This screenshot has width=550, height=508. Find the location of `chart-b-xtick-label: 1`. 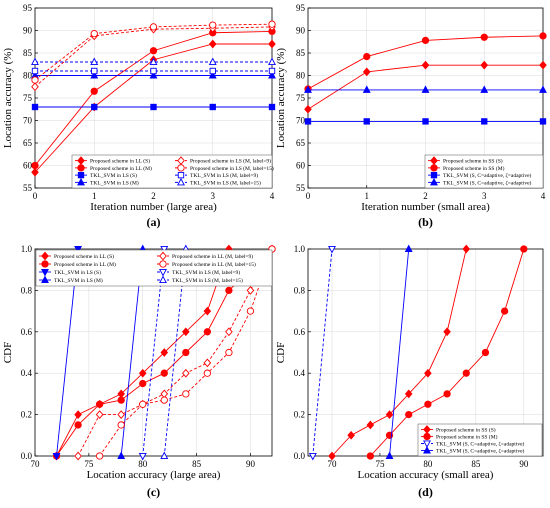

chart-b-xtick-label: 1 is located at coordinates (367, 196).